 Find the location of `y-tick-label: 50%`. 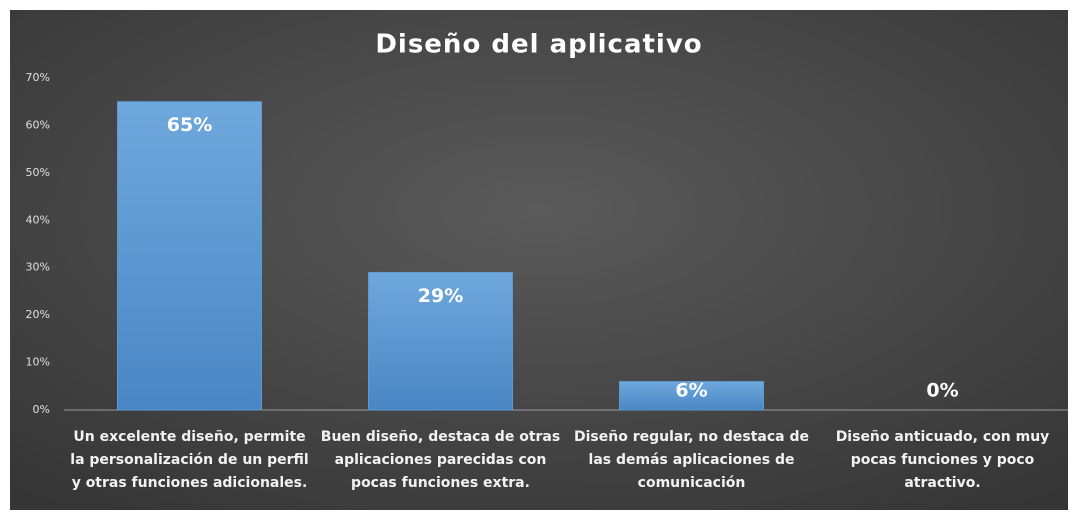

y-tick-label: 50% is located at coordinates (38, 172).